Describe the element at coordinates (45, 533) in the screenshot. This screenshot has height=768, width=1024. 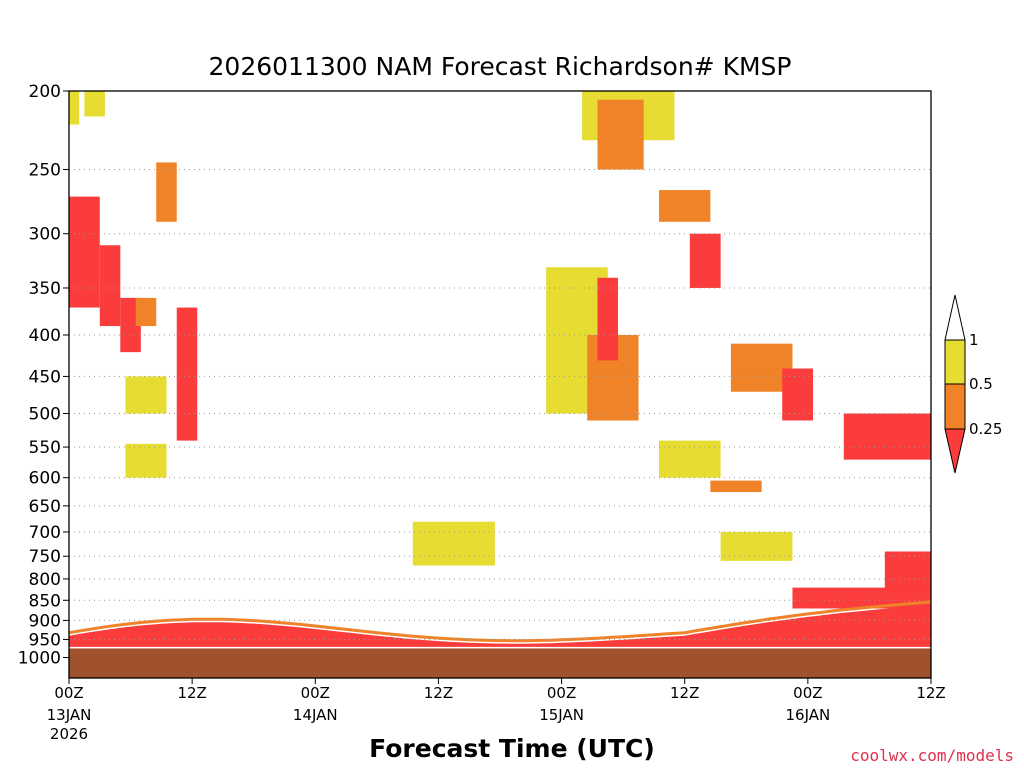
I see `y-tick-label-700: 700` at that location.